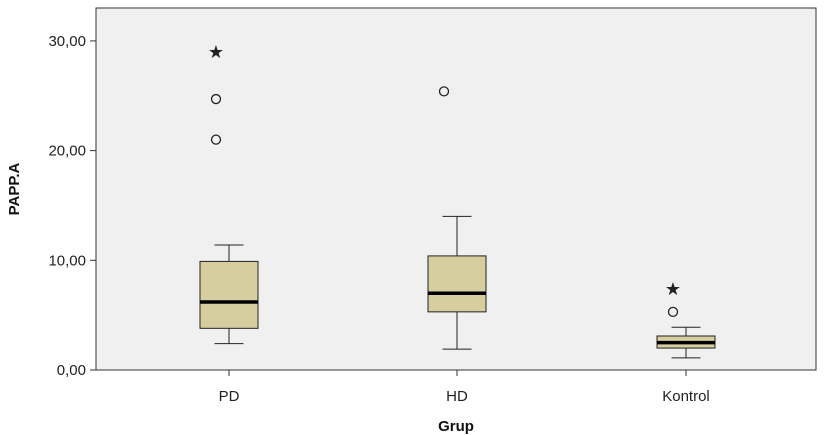  I want to click on box-hd, so click(457, 218).